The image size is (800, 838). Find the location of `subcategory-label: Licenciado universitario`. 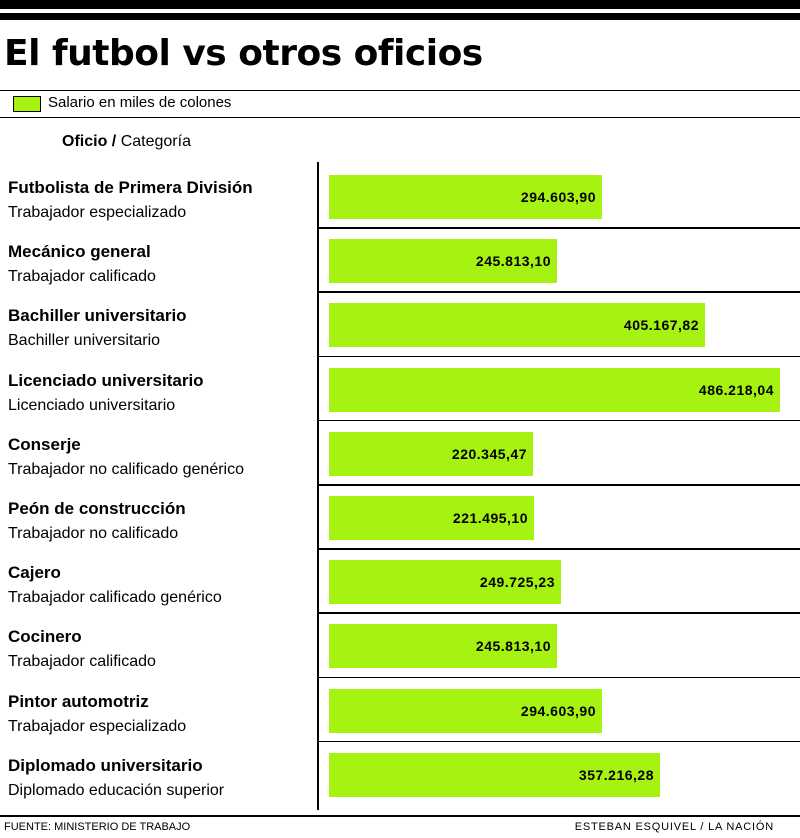

subcategory-label: Licenciado universitario is located at coordinates (92, 405).